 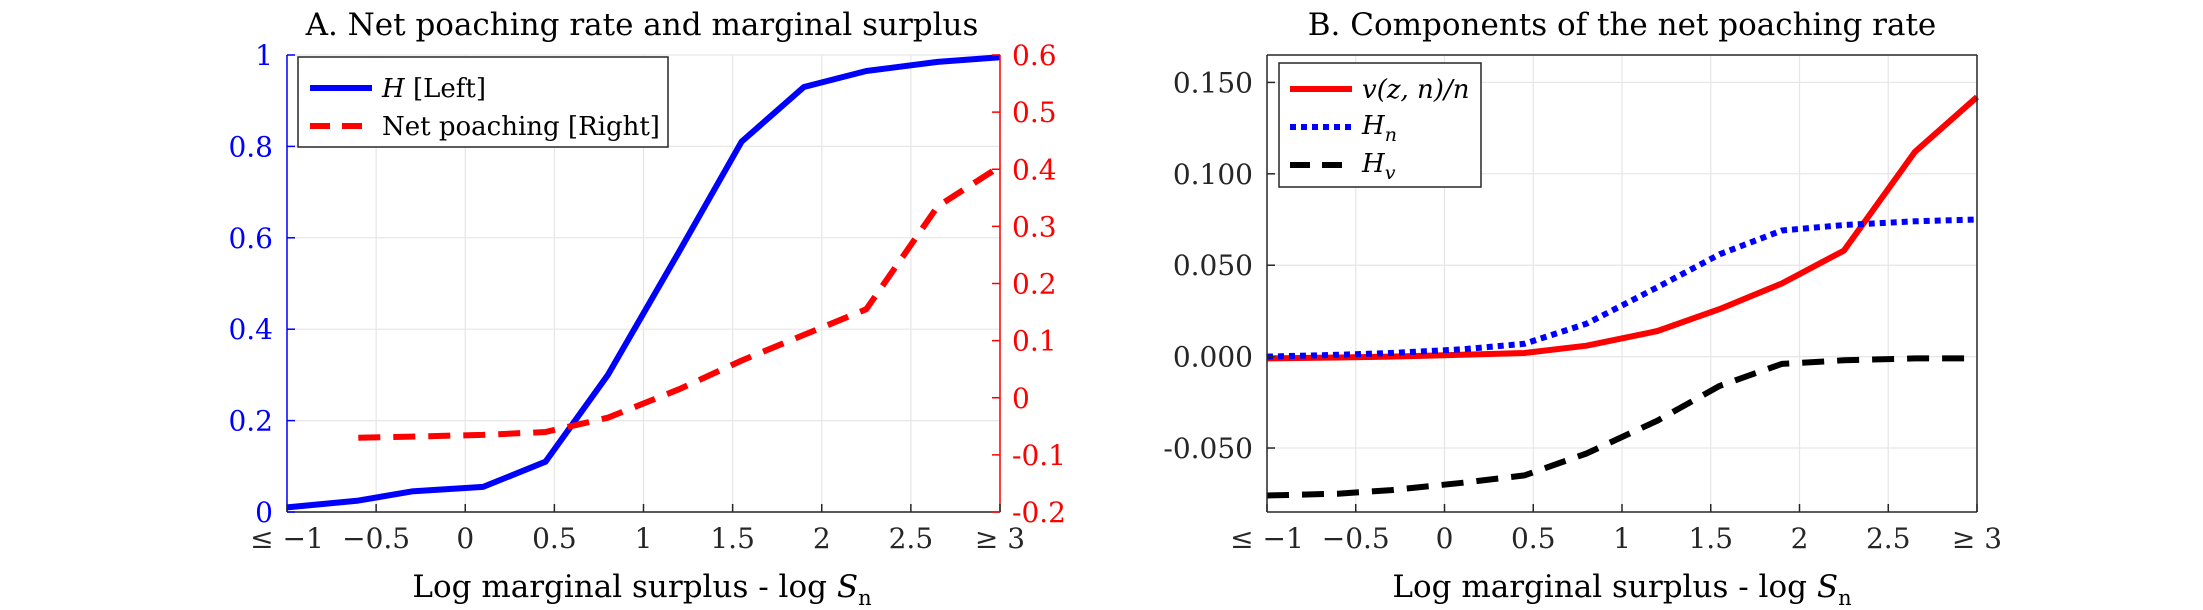 What do you see at coordinates (1622, 538) in the screenshot?
I see `panel-b-x-tick-label-4: 1` at bounding box center [1622, 538].